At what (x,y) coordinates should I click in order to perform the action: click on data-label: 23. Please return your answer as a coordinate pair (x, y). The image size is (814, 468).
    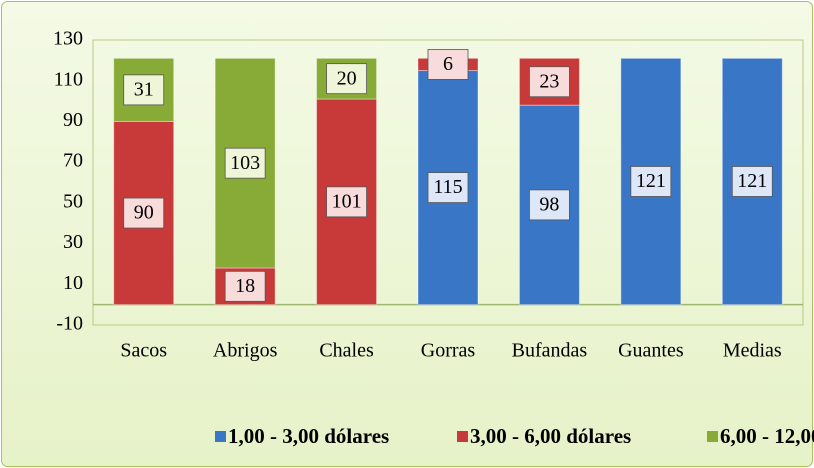
    Looking at the image, I should click on (549, 81).